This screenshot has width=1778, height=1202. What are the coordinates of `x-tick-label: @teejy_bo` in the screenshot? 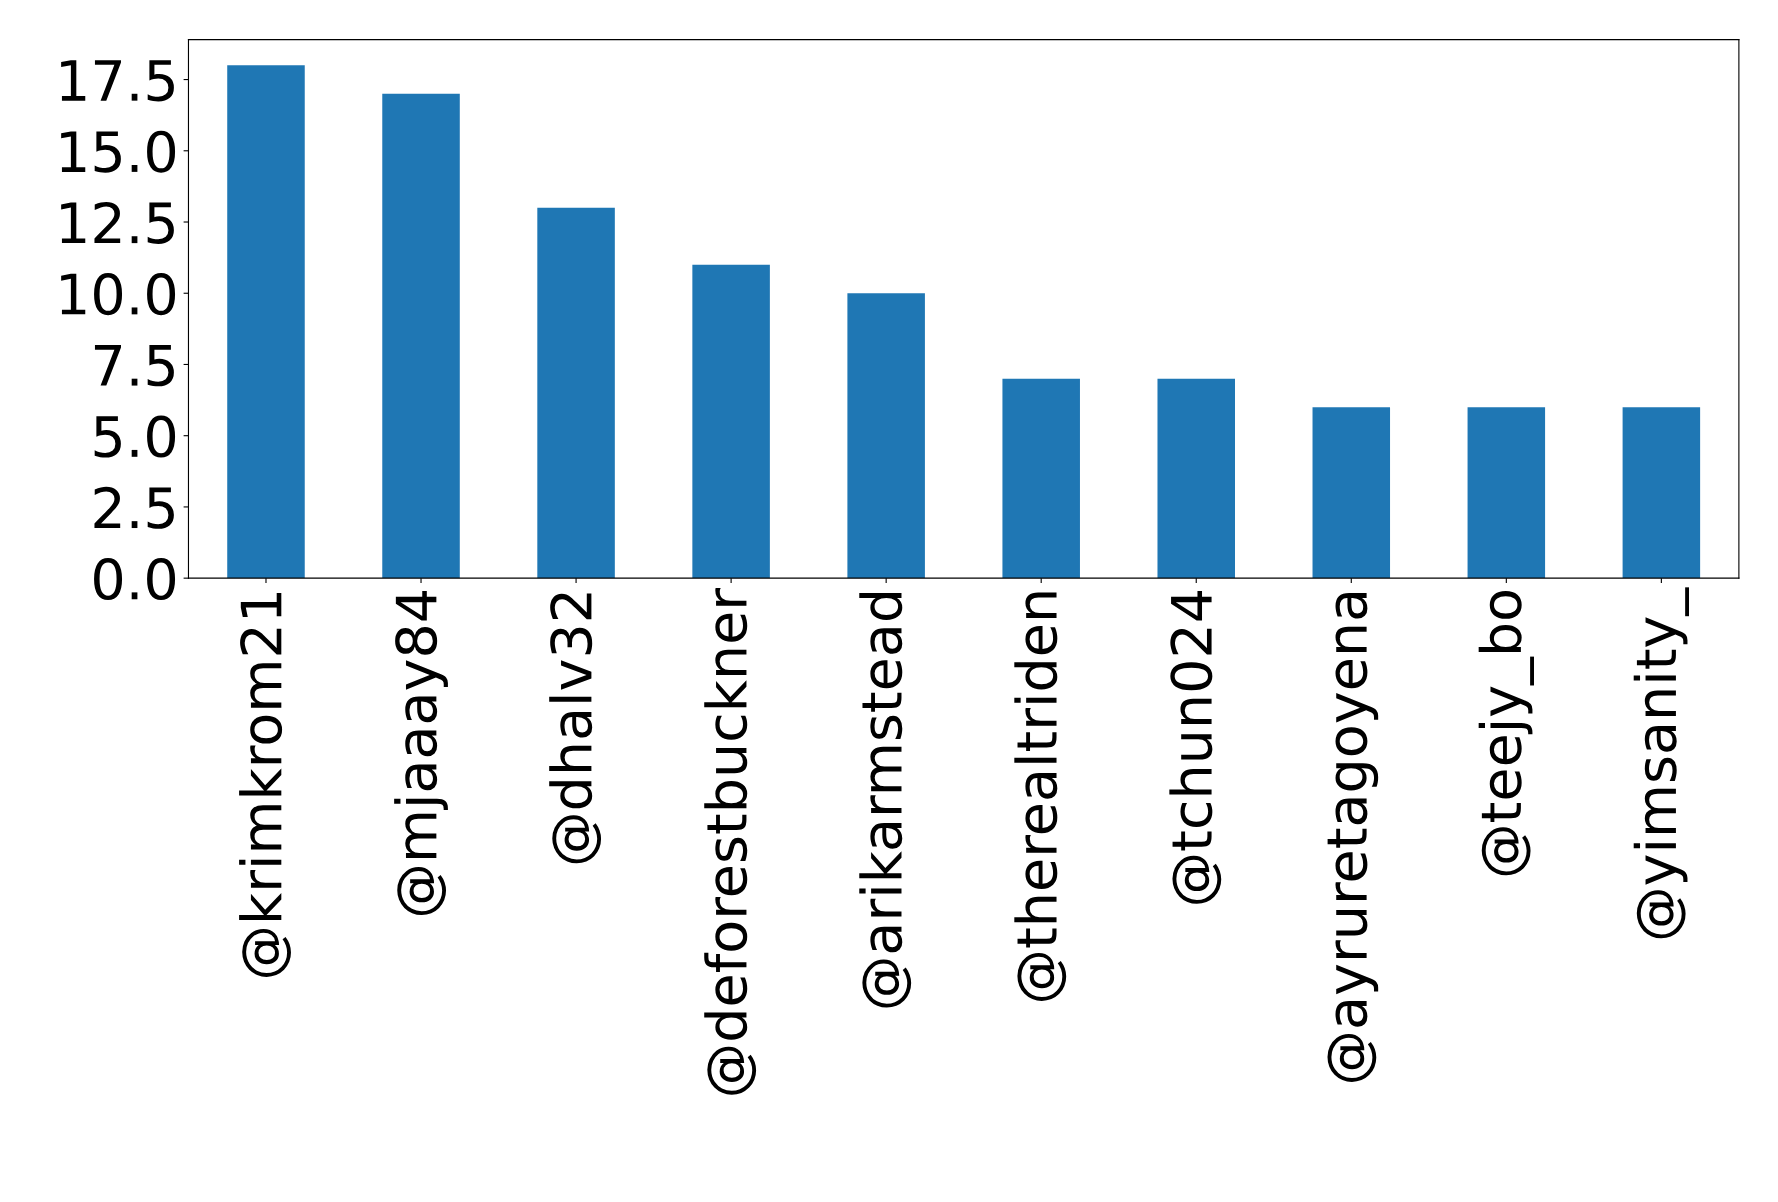 It's located at (1506, 733).